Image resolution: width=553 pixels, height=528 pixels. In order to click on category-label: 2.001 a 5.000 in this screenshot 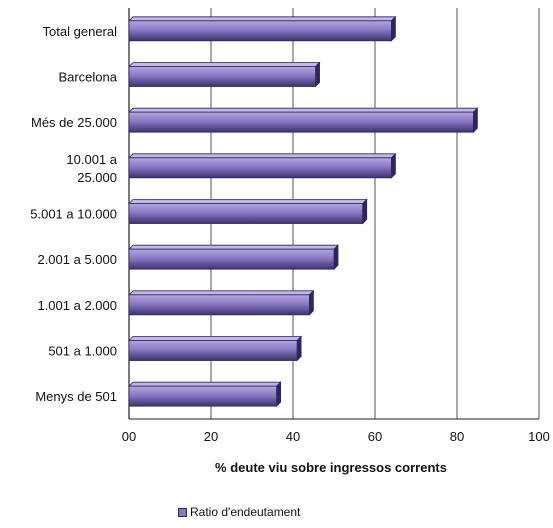, I will do `click(77, 259)`.